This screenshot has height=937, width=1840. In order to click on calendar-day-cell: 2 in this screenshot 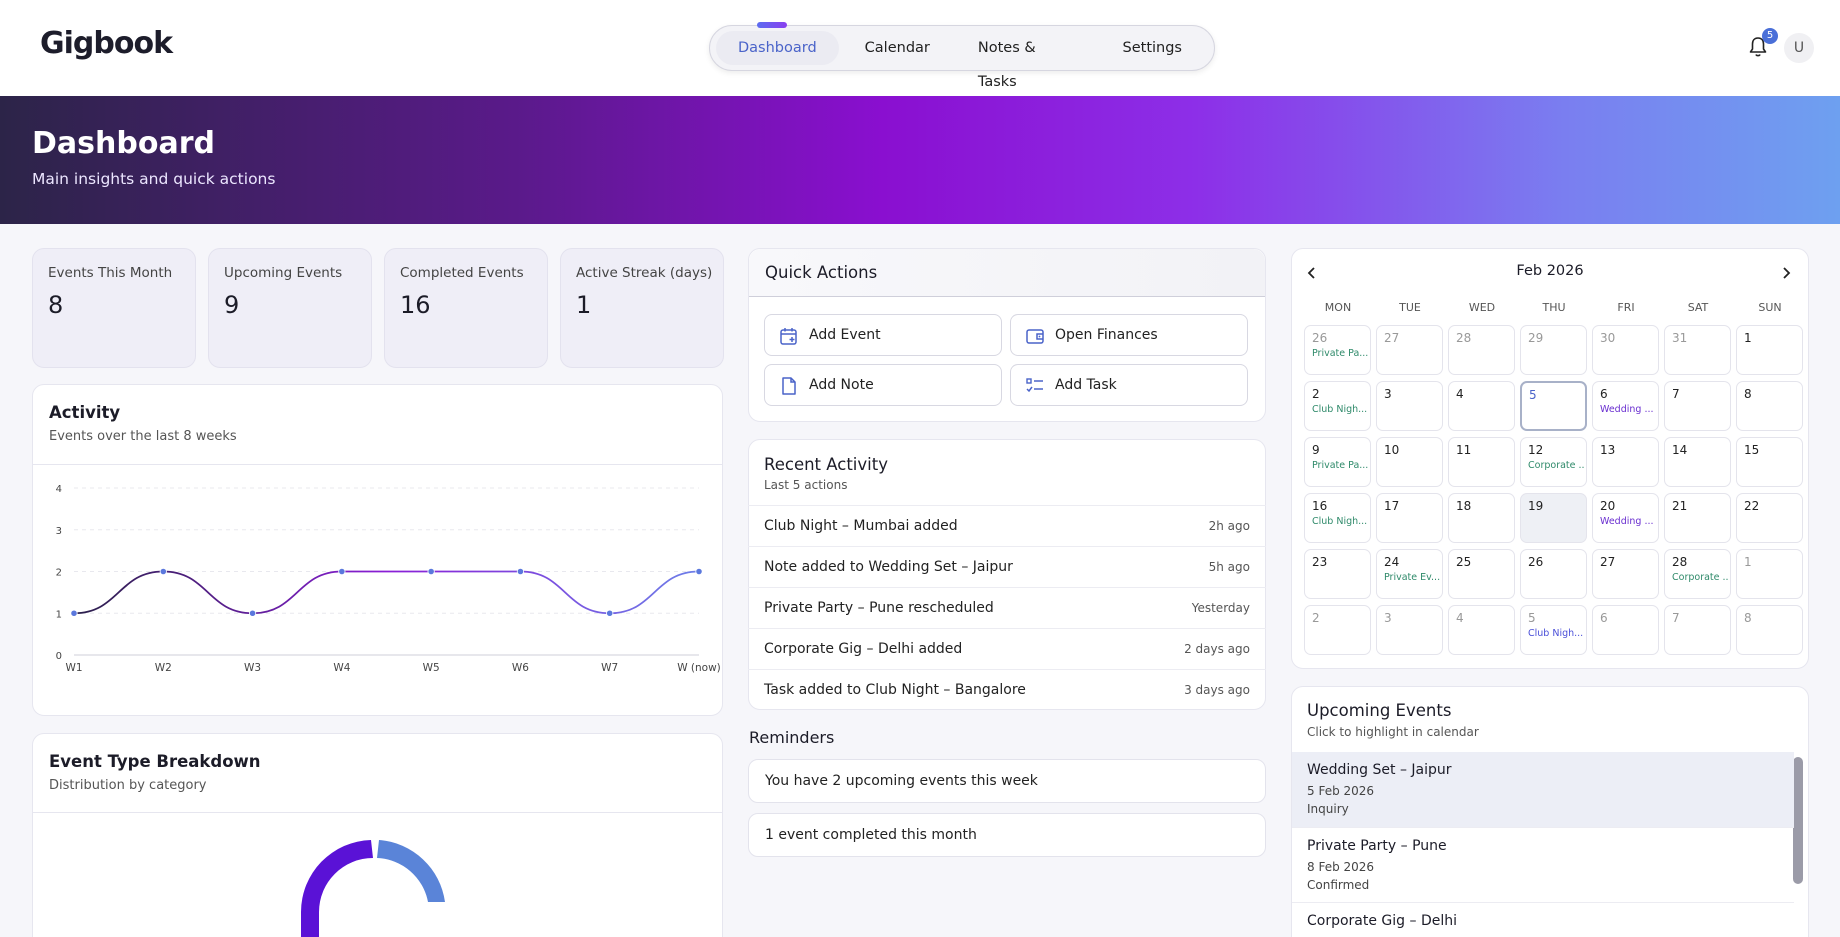, I will do `click(1337, 630)`.